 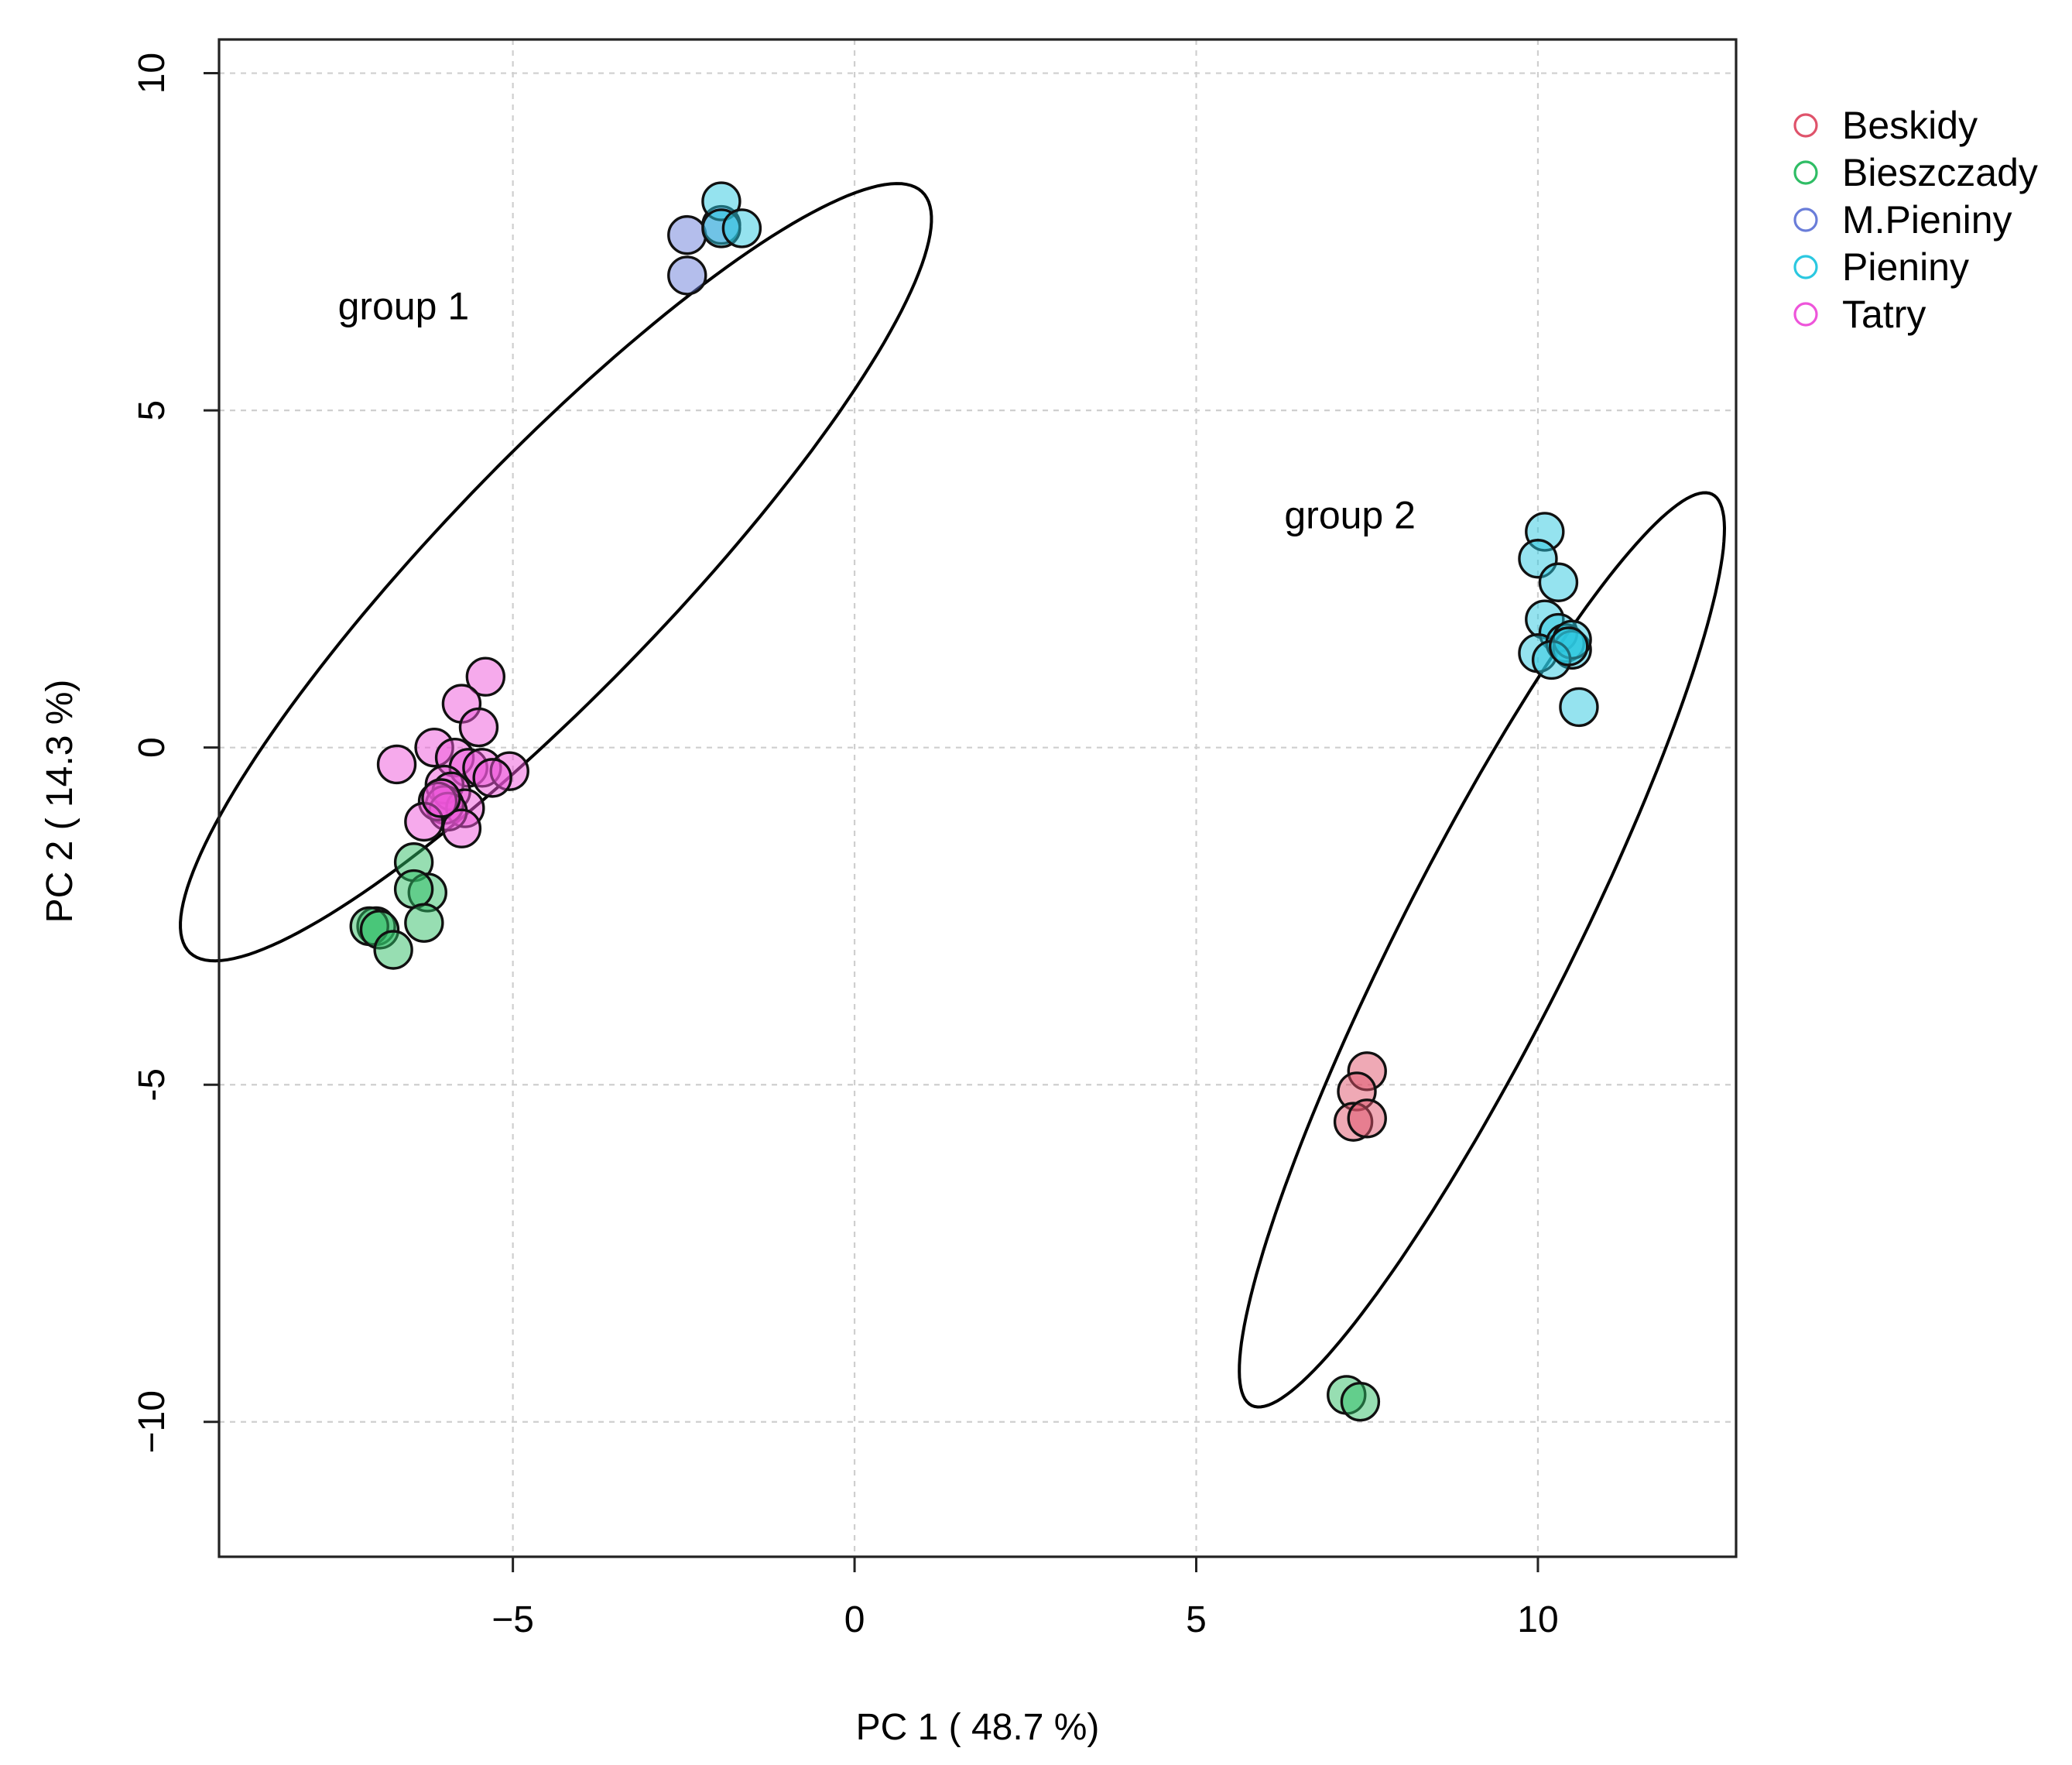 What do you see at coordinates (1884, 314) in the screenshot?
I see `legend-label-tatry: Tatry` at bounding box center [1884, 314].